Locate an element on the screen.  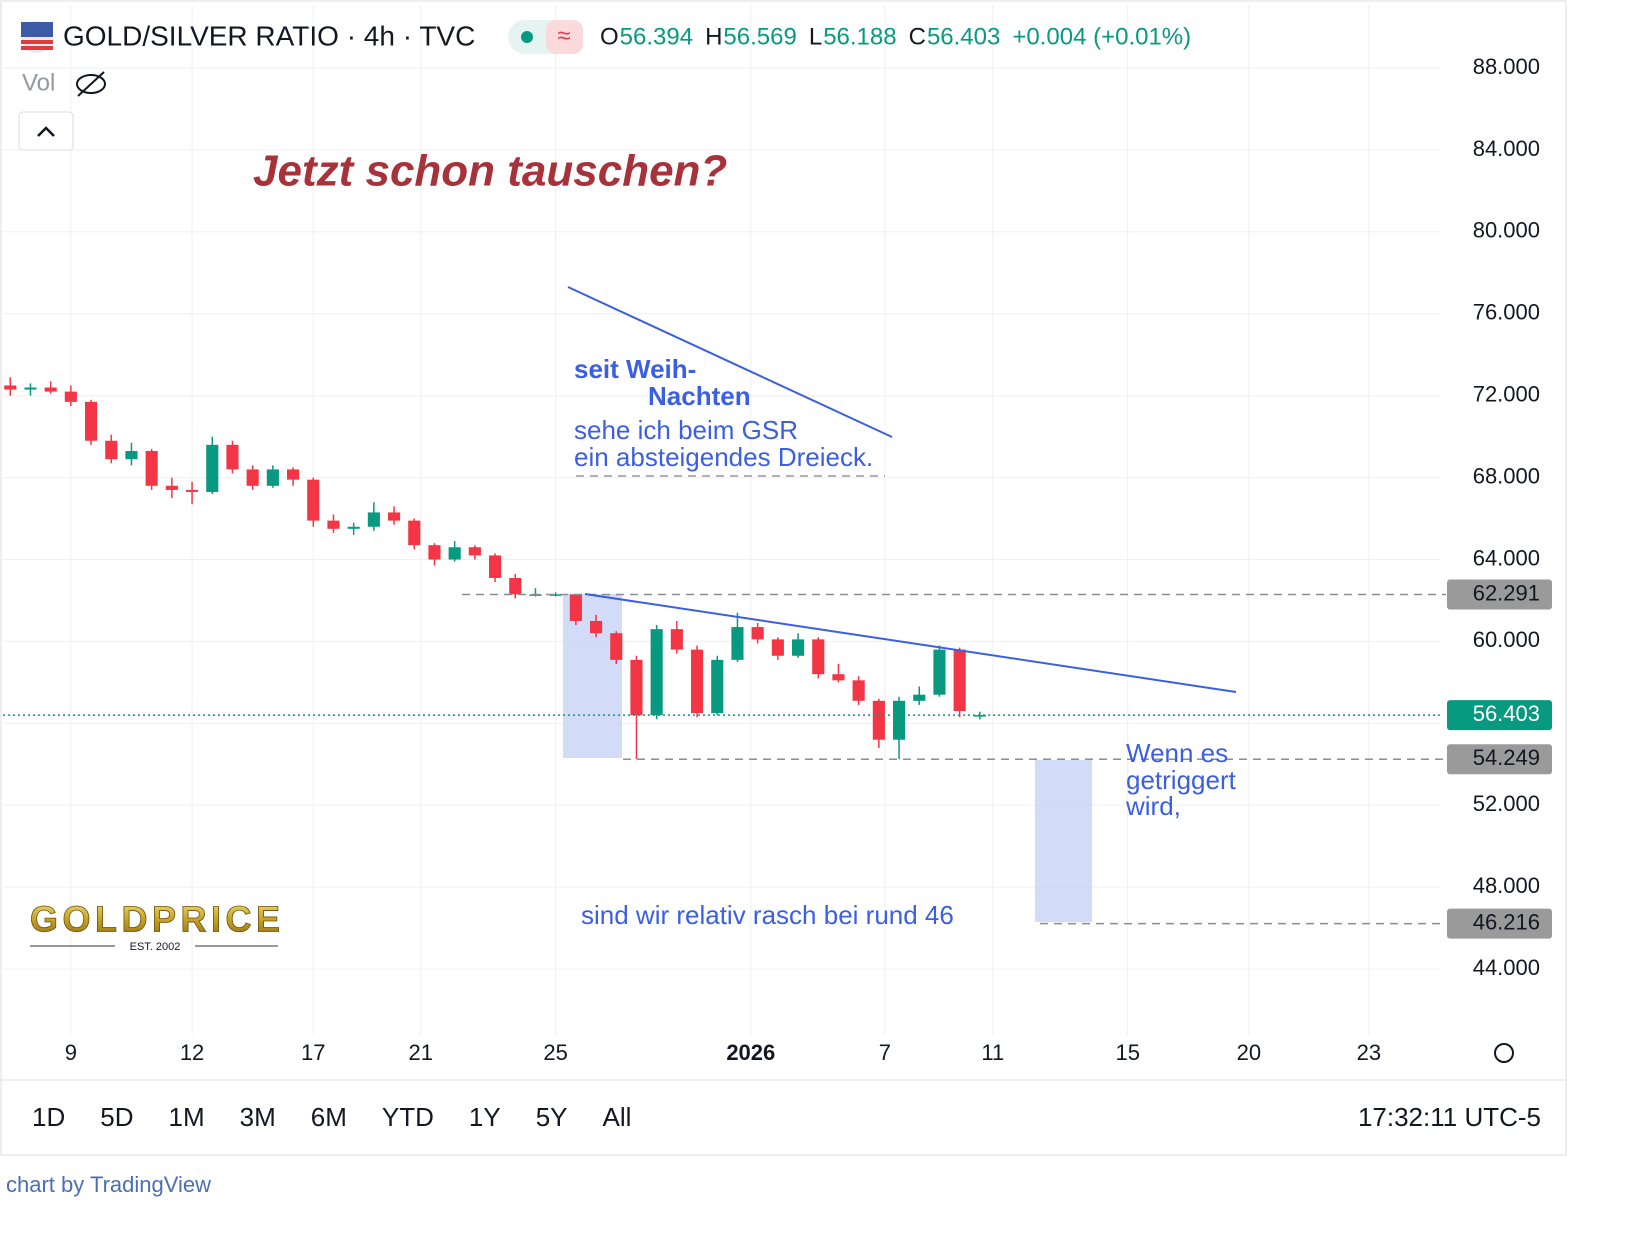
x-tick-label: 9 is located at coordinates (71, 1052).